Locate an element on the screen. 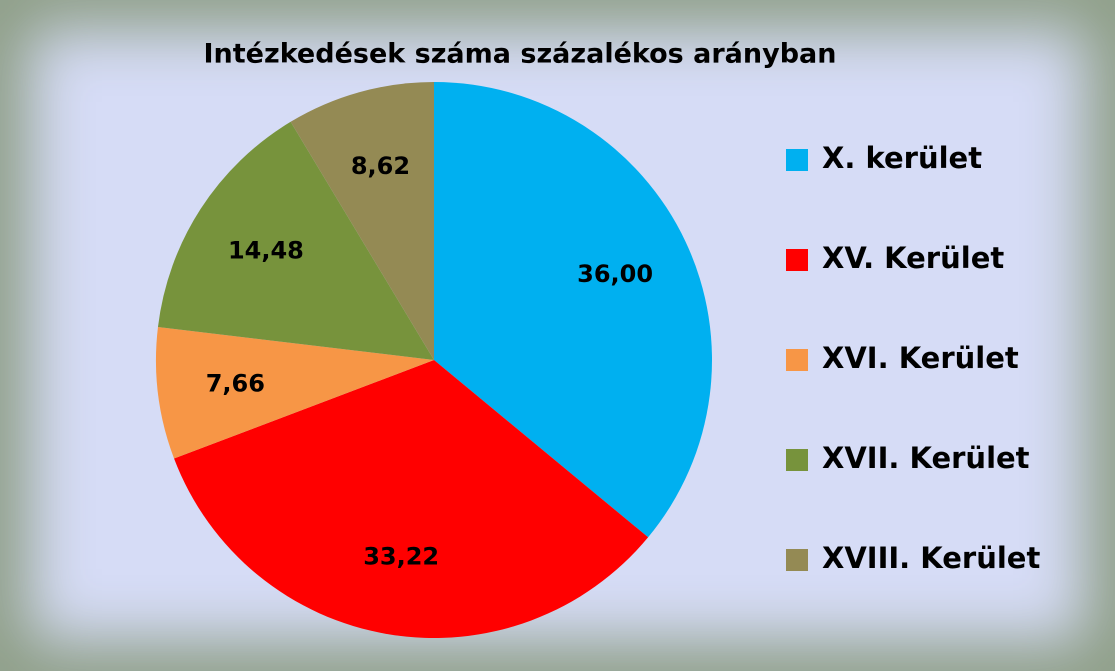 The width and height of the screenshot is (1115, 671). legend-label: X. kerület is located at coordinates (902, 158).